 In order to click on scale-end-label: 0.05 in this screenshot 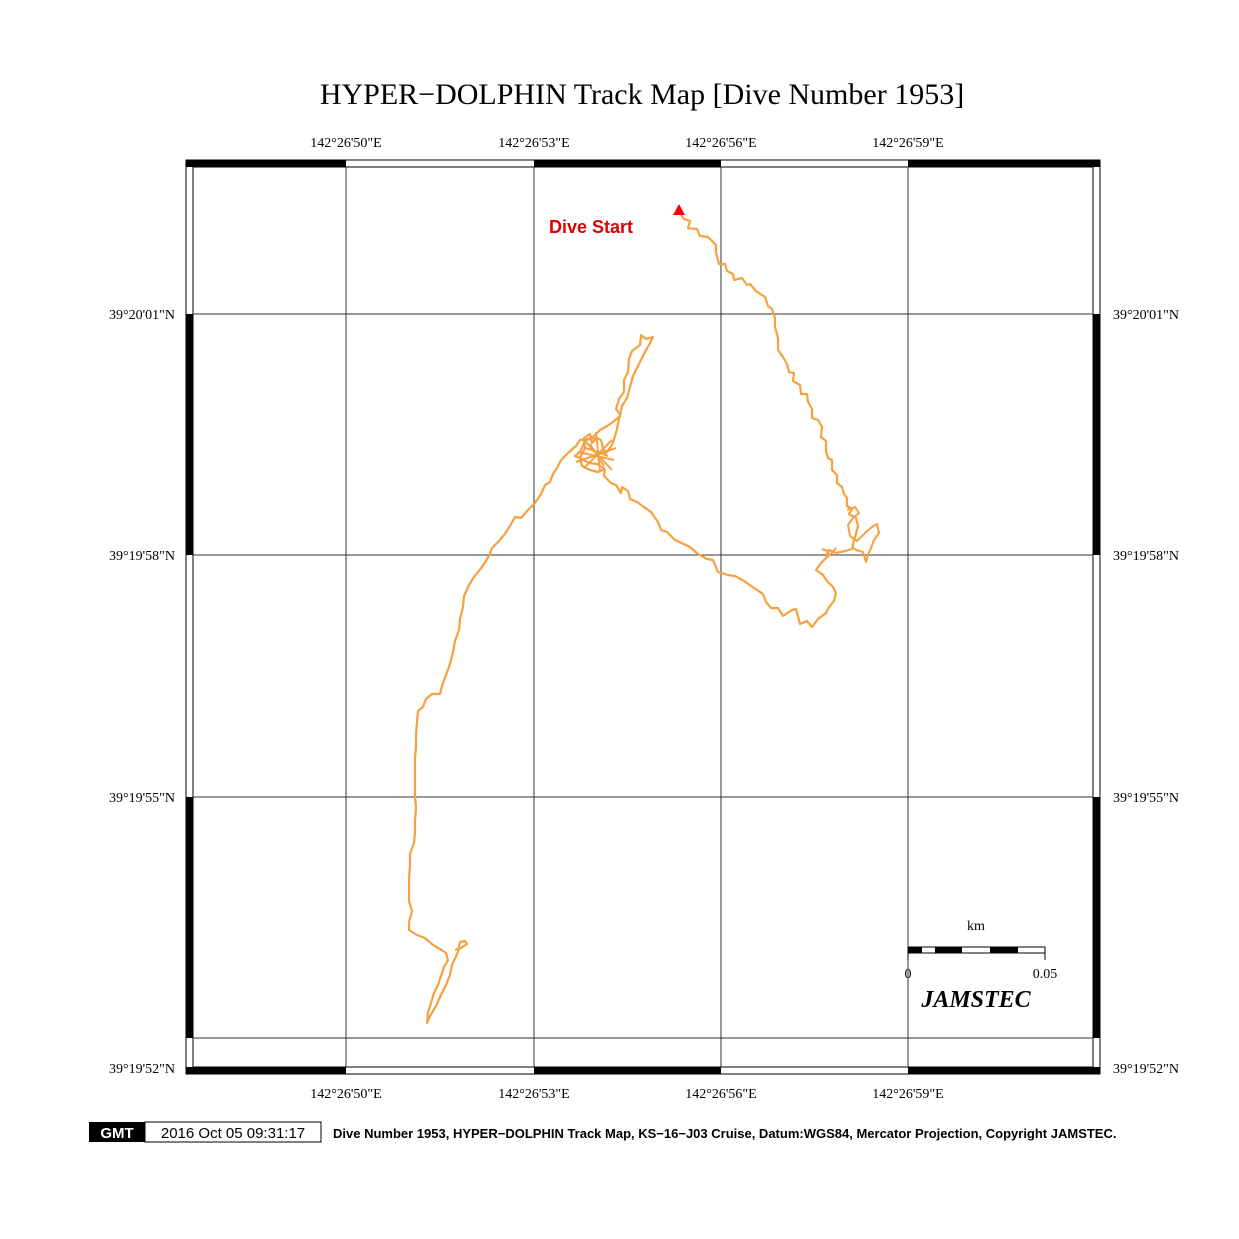, I will do `click(1045, 974)`.